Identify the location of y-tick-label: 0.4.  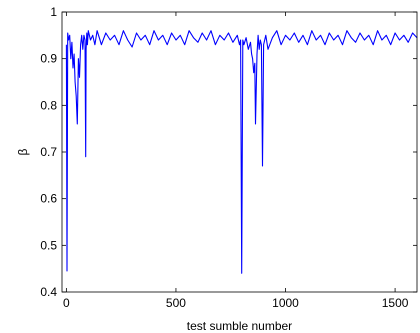
(48, 292).